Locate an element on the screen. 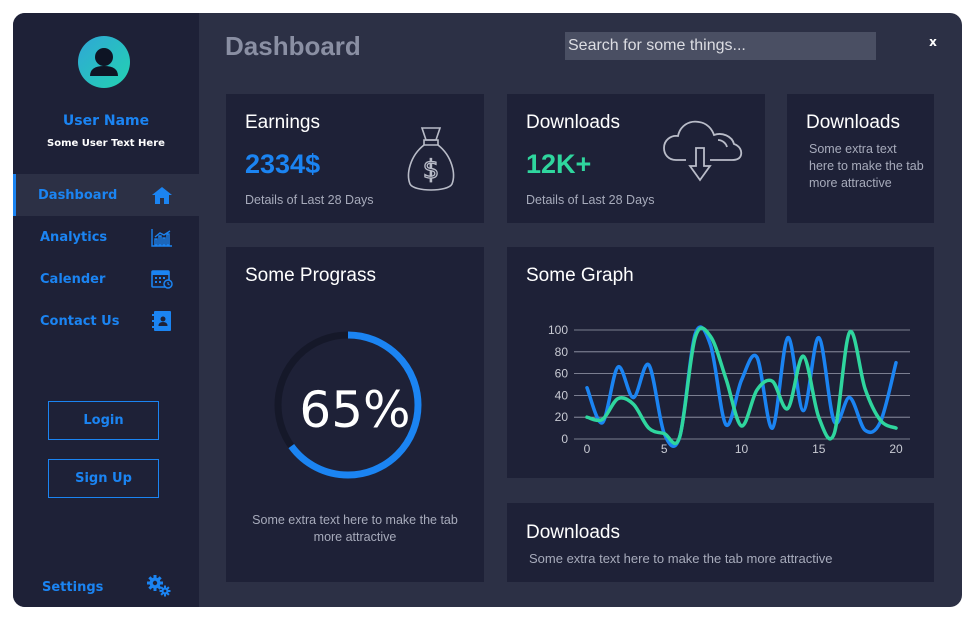 The image size is (977, 619). user-subtext: Some User Text Here is located at coordinates (106, 143).